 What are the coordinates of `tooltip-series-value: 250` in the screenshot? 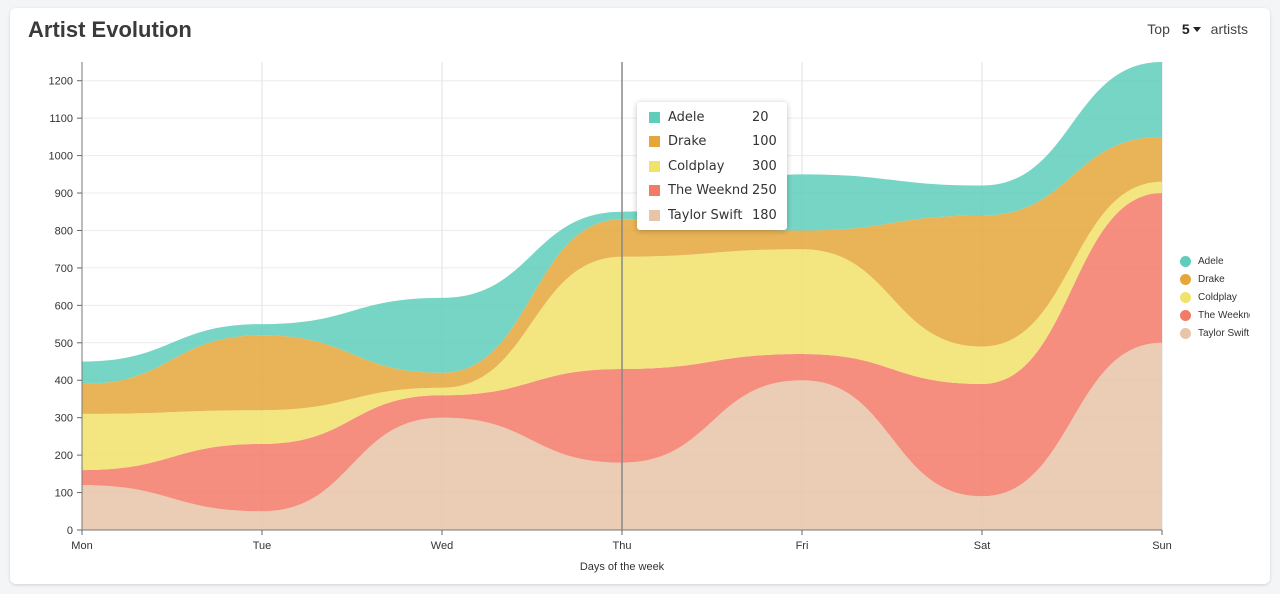 It's located at (764, 190).